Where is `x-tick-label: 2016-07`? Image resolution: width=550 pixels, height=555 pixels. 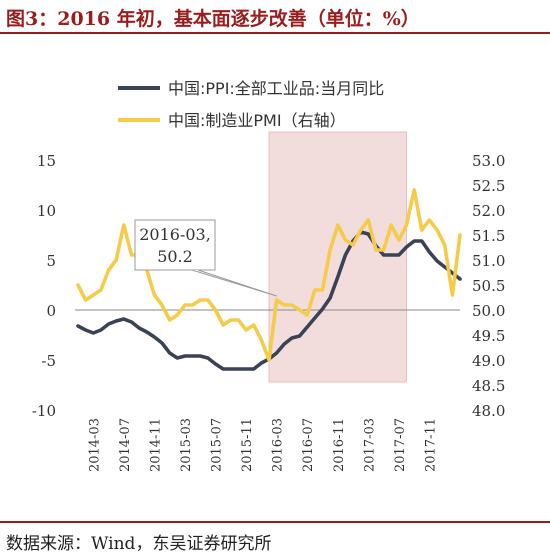
x-tick-label: 2016-07 is located at coordinates (308, 445).